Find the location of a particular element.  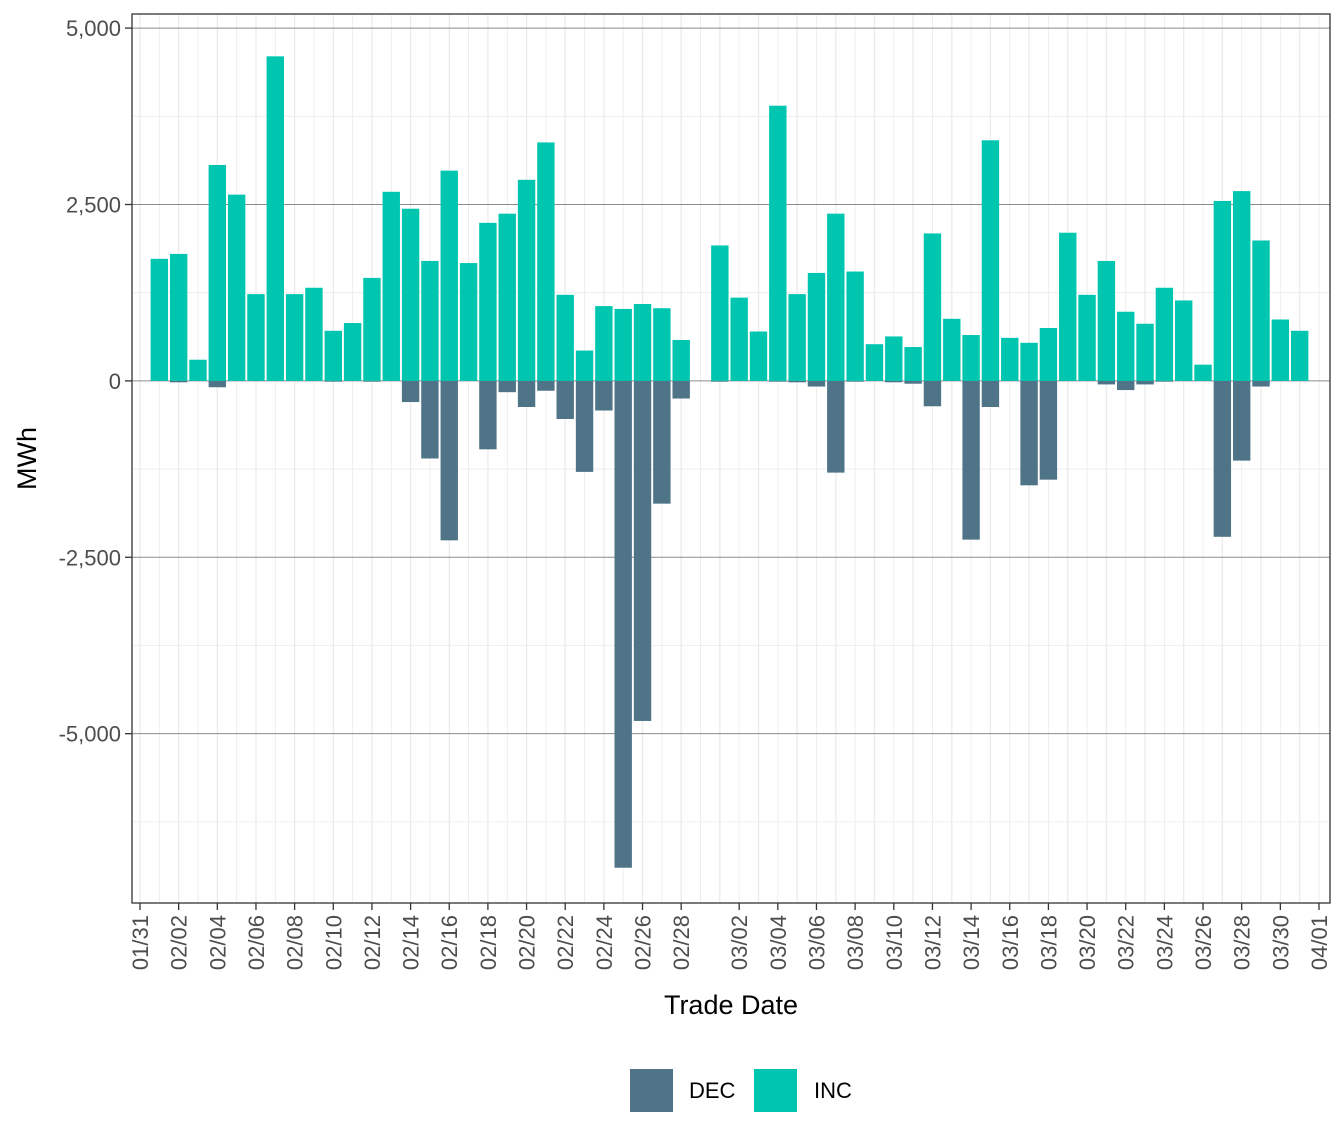

x-tick-label: 02/14 is located at coordinates (411, 942).